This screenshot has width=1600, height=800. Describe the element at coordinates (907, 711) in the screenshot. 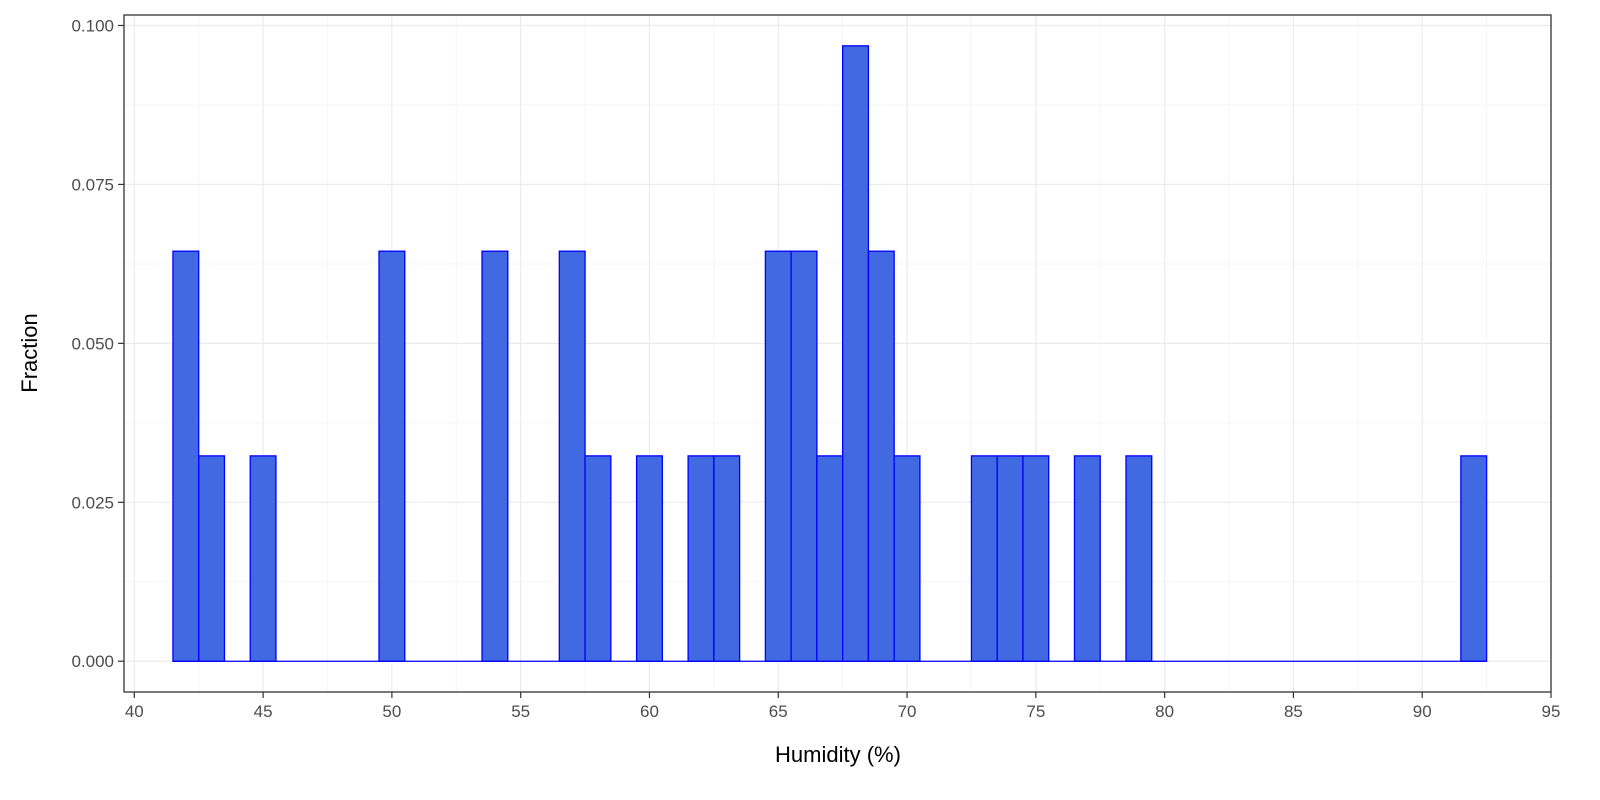

I see `x-tick-label: 70` at that location.